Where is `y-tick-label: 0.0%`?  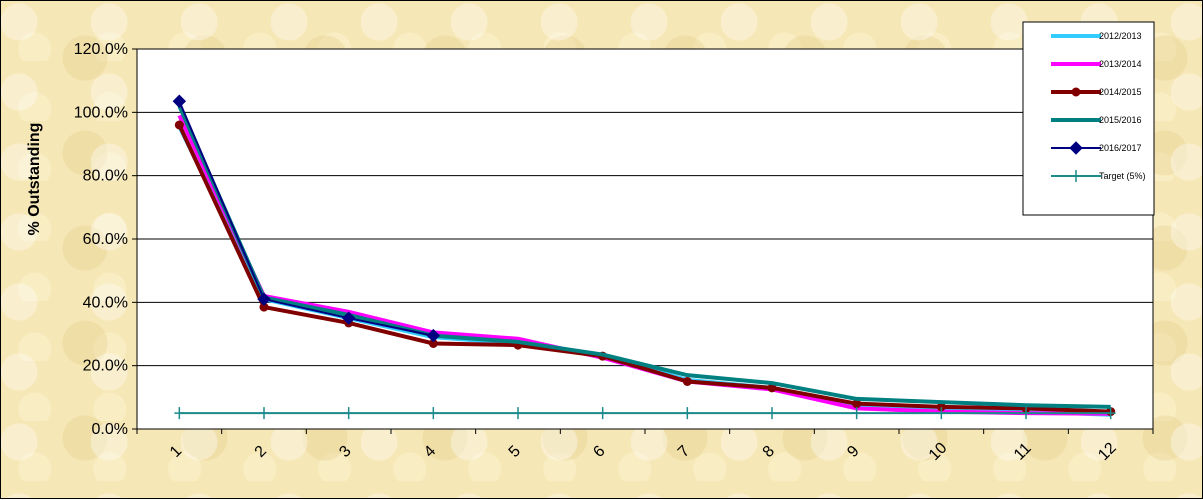 y-tick-label: 0.0% is located at coordinates (110, 429).